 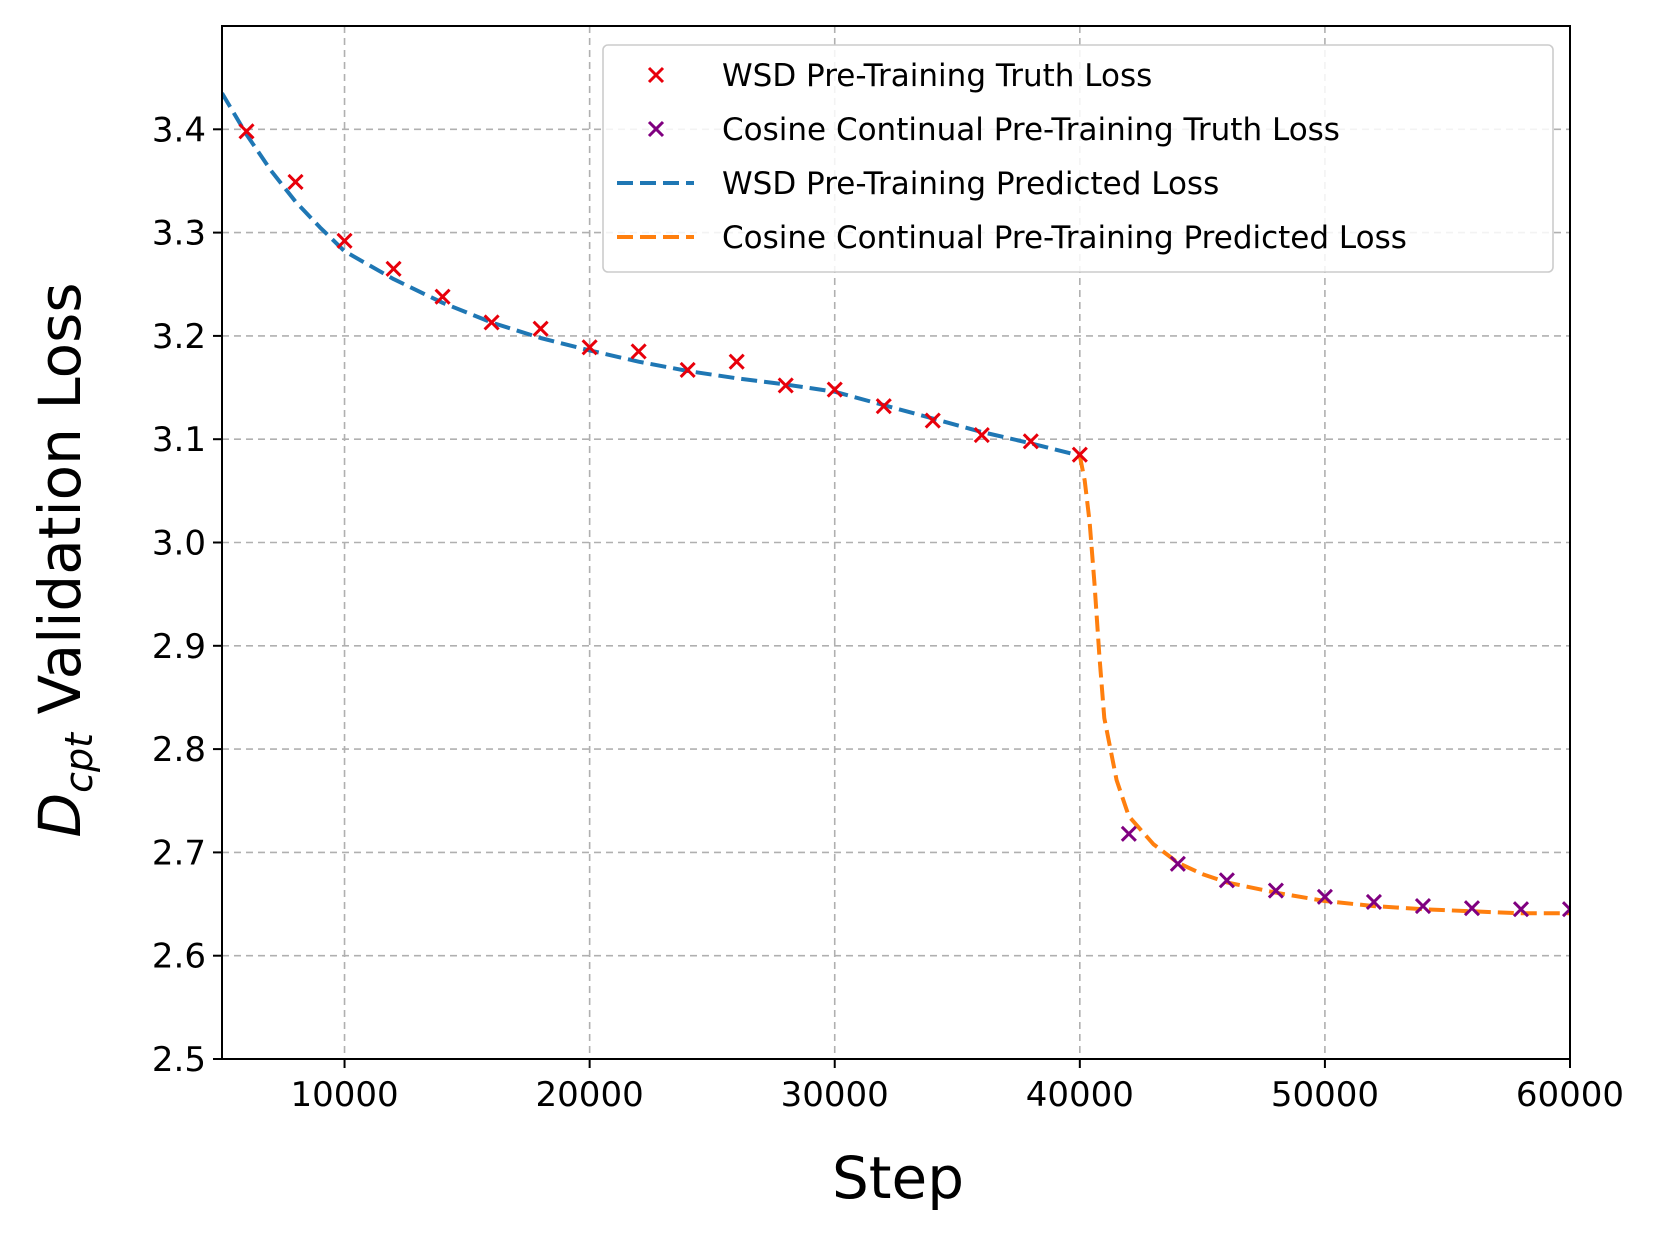 What do you see at coordinates (898, 1178) in the screenshot?
I see `x-axis-title: Step` at bounding box center [898, 1178].